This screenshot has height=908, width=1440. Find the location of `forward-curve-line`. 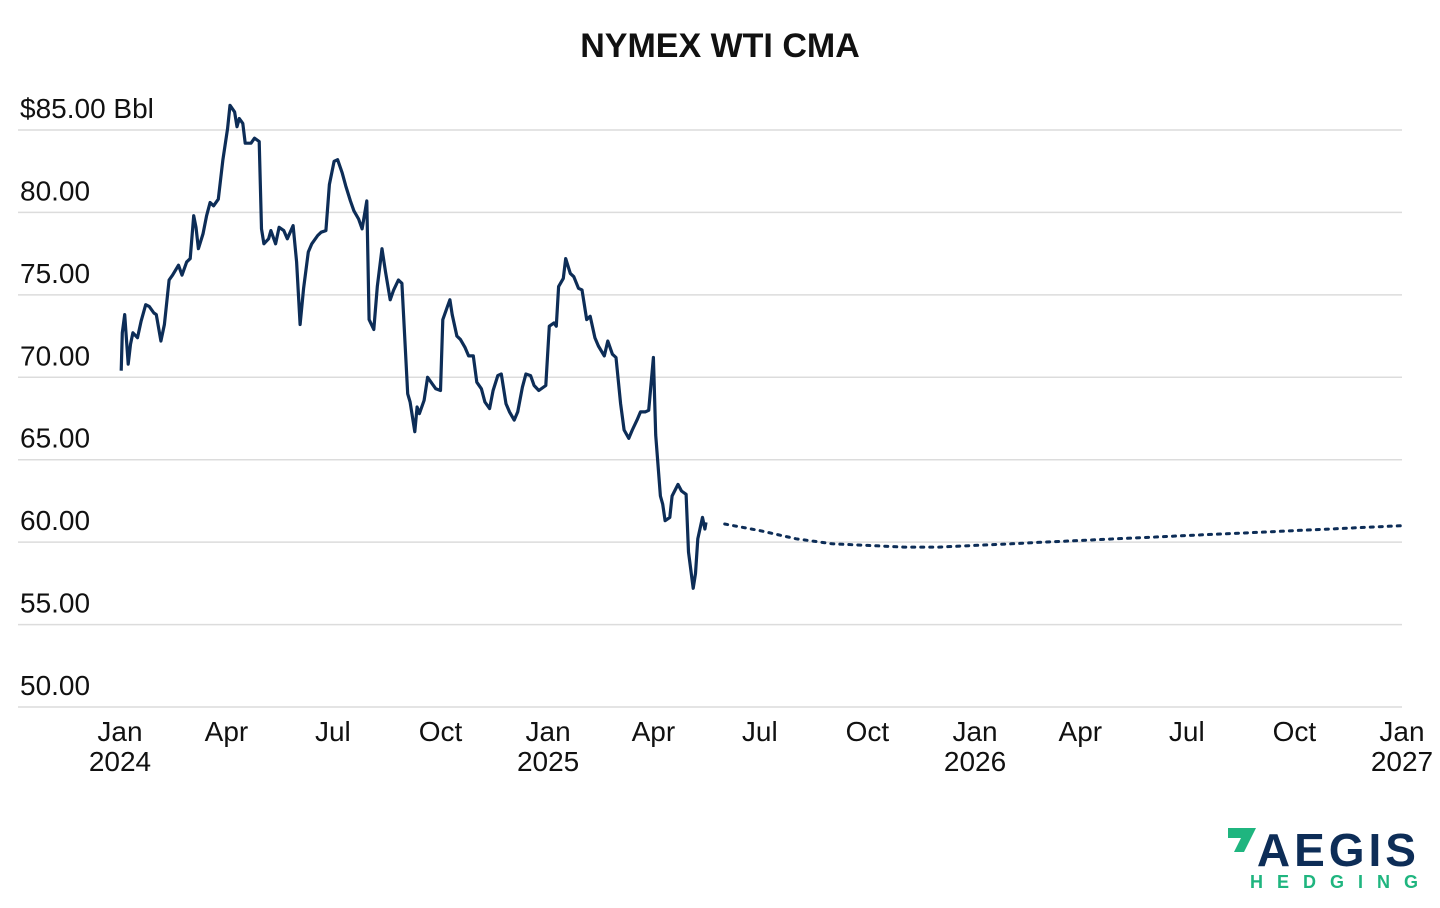

forward-curve-line is located at coordinates (1063, 535).